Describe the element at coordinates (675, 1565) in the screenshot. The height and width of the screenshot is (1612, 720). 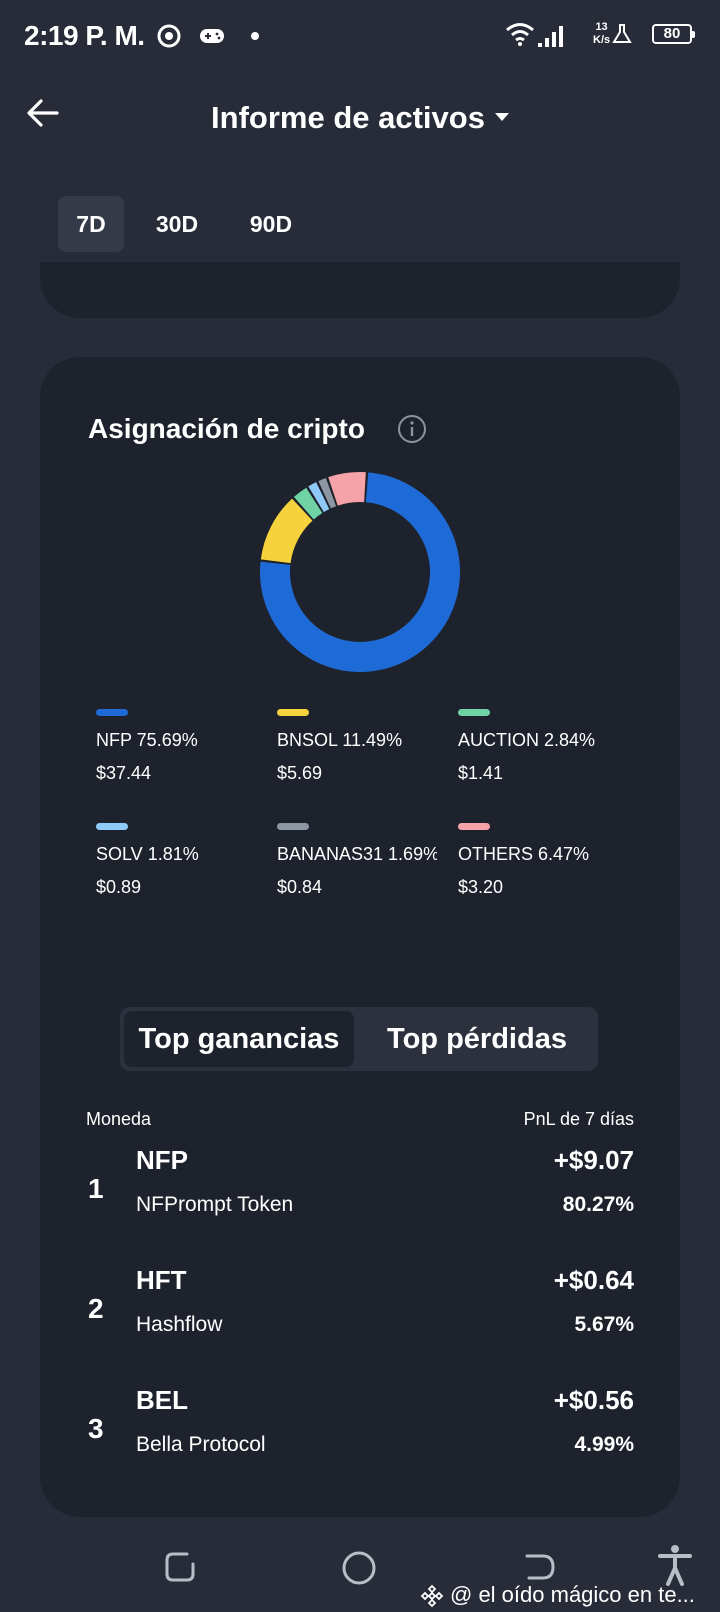
I see `accessibility-icon` at that location.